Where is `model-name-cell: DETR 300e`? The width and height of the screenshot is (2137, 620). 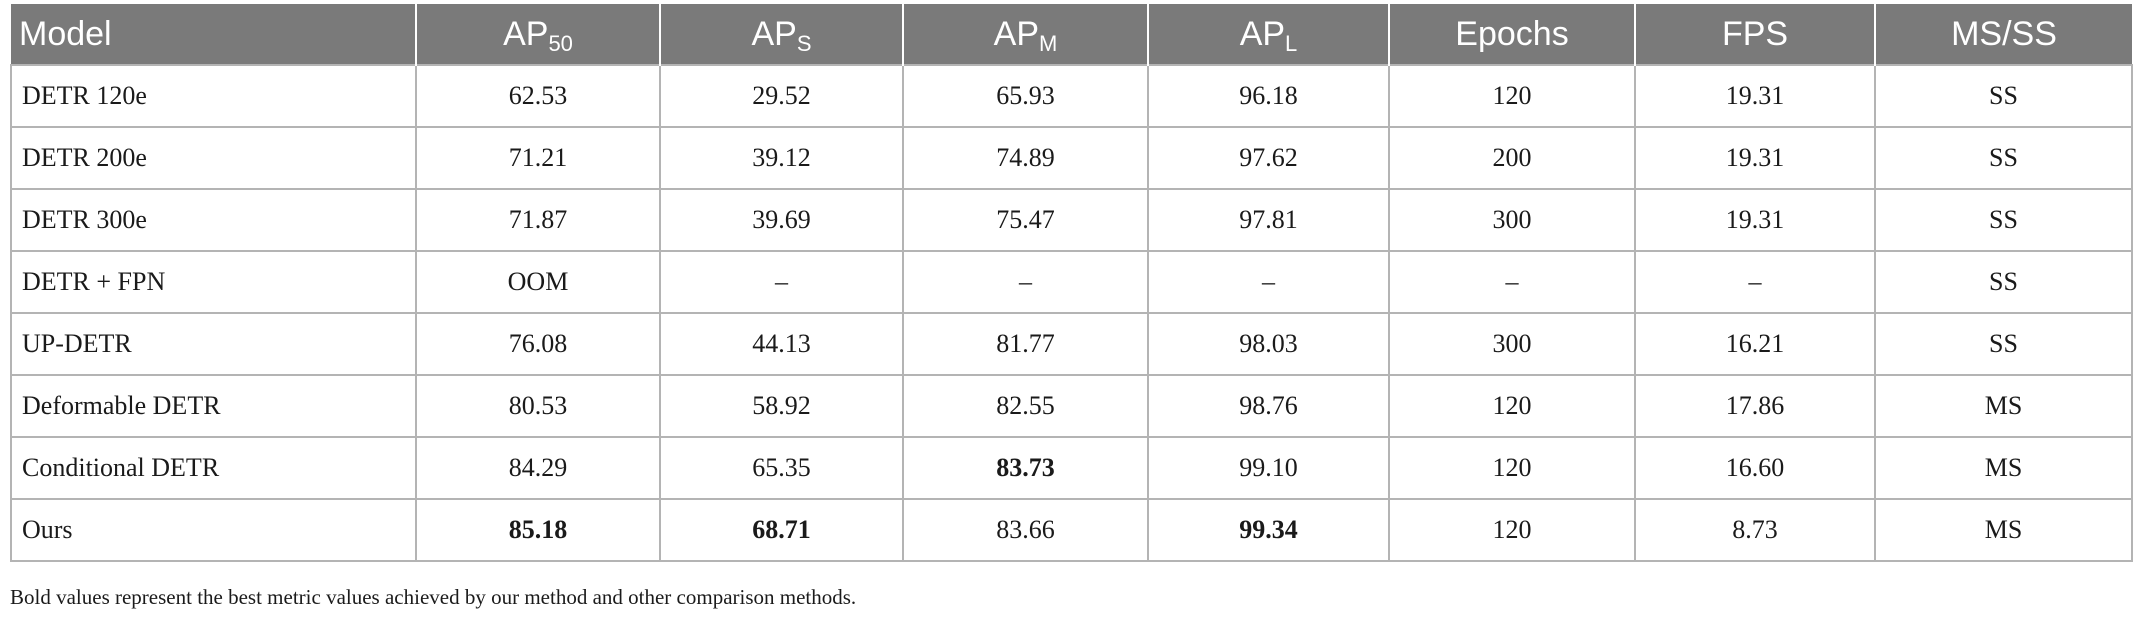 model-name-cell: DETR 300e is located at coordinates (213, 220).